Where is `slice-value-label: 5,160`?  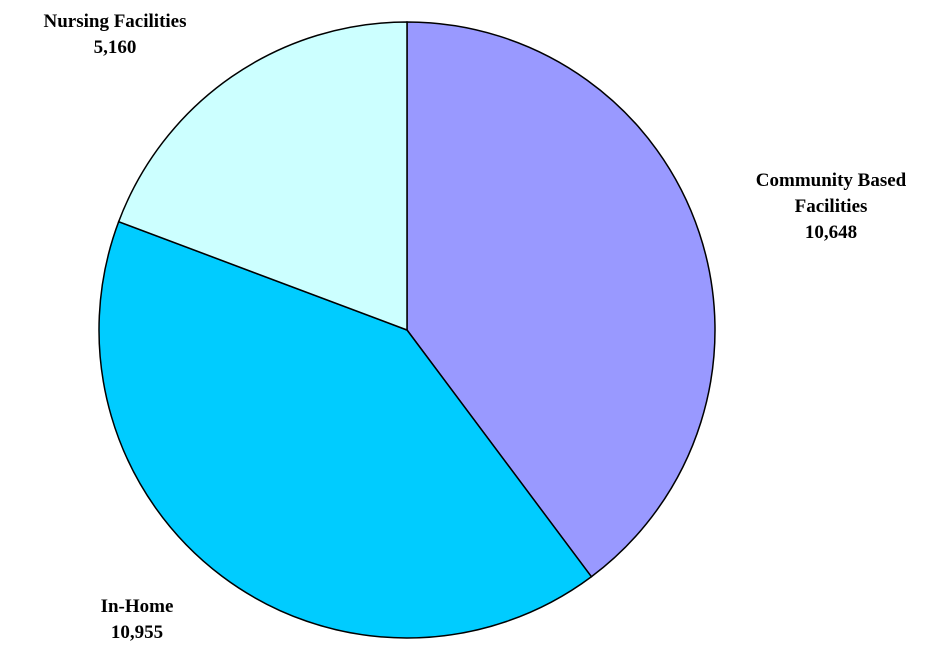 slice-value-label: 5,160 is located at coordinates (115, 47).